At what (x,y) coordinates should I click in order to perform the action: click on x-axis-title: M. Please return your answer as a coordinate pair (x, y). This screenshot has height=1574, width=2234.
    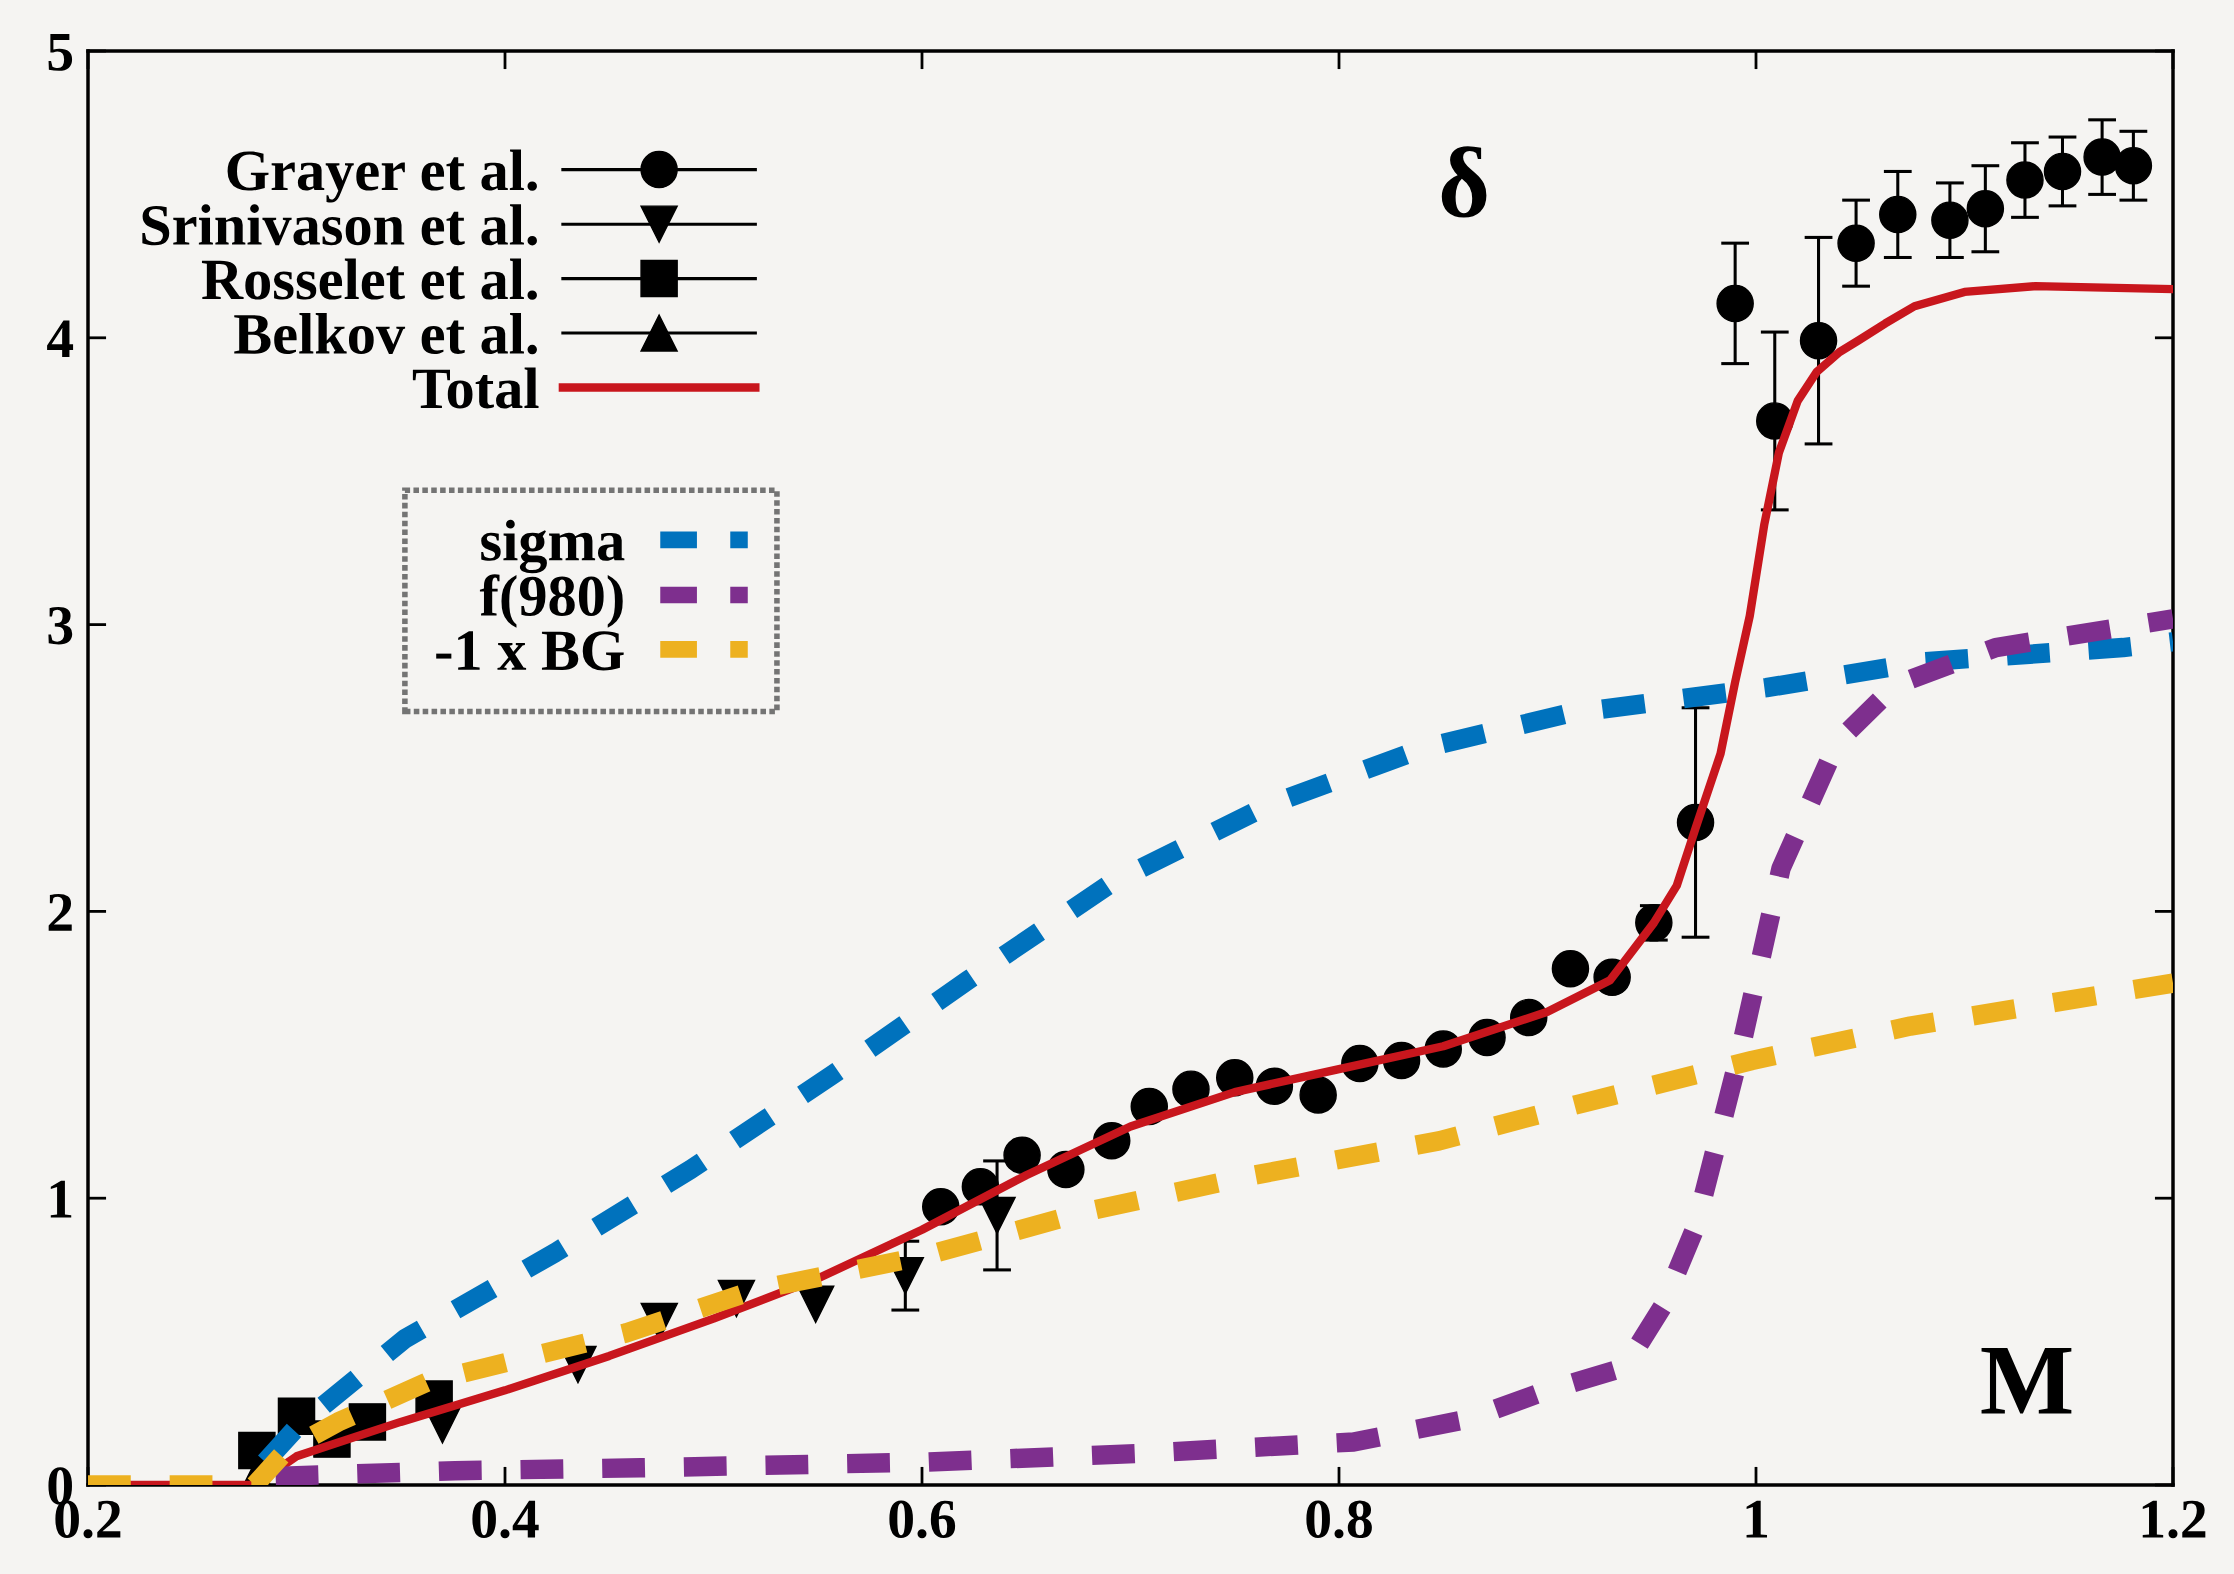
    Looking at the image, I should click on (2026, 1381).